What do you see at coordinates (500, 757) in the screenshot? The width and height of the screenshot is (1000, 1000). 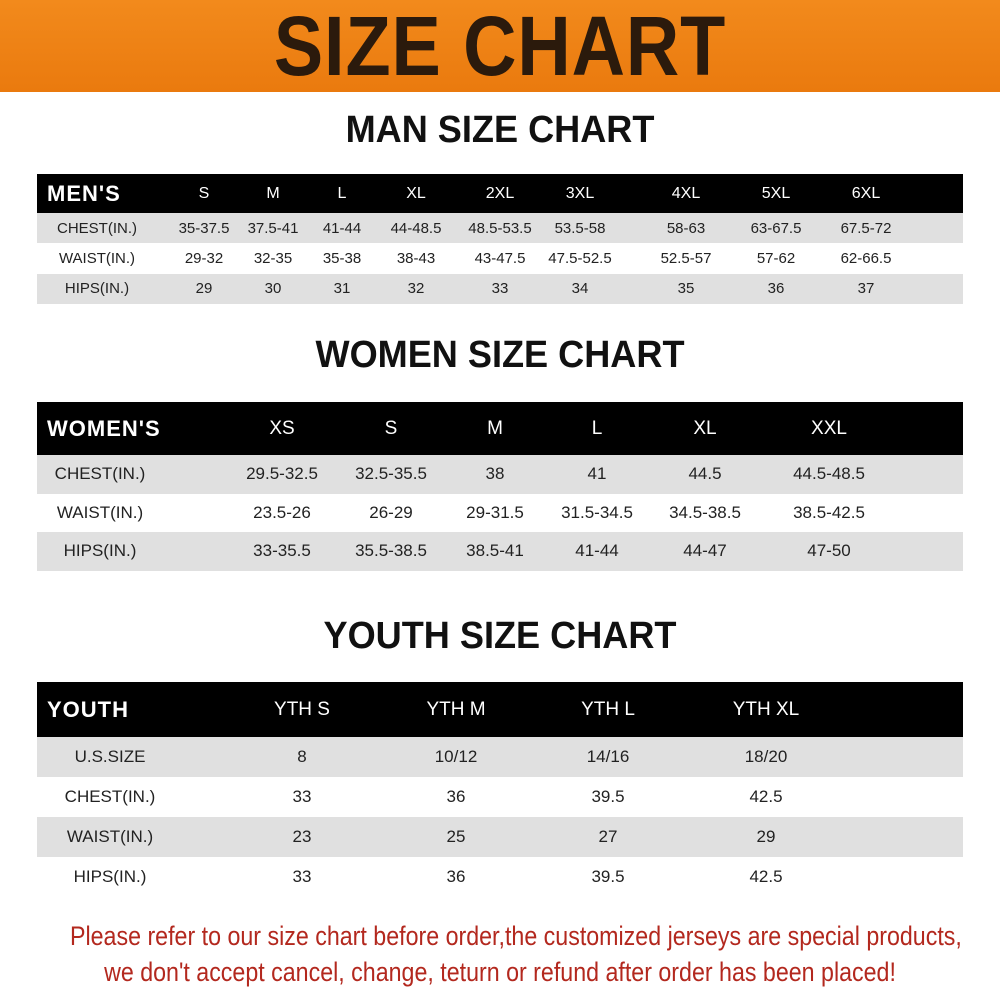 I see `youth-table-row: U.S.SIZE 8 10/12 14/16 18/20` at bounding box center [500, 757].